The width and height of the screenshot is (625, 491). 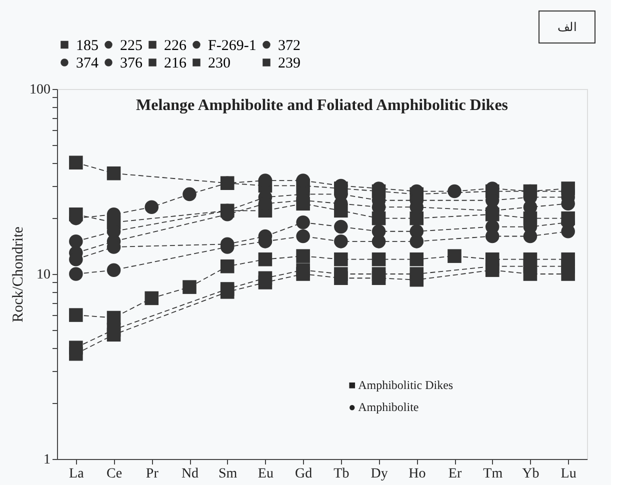 What do you see at coordinates (18, 274) in the screenshot?
I see `y-axis-title: Rock/Chondrite` at bounding box center [18, 274].